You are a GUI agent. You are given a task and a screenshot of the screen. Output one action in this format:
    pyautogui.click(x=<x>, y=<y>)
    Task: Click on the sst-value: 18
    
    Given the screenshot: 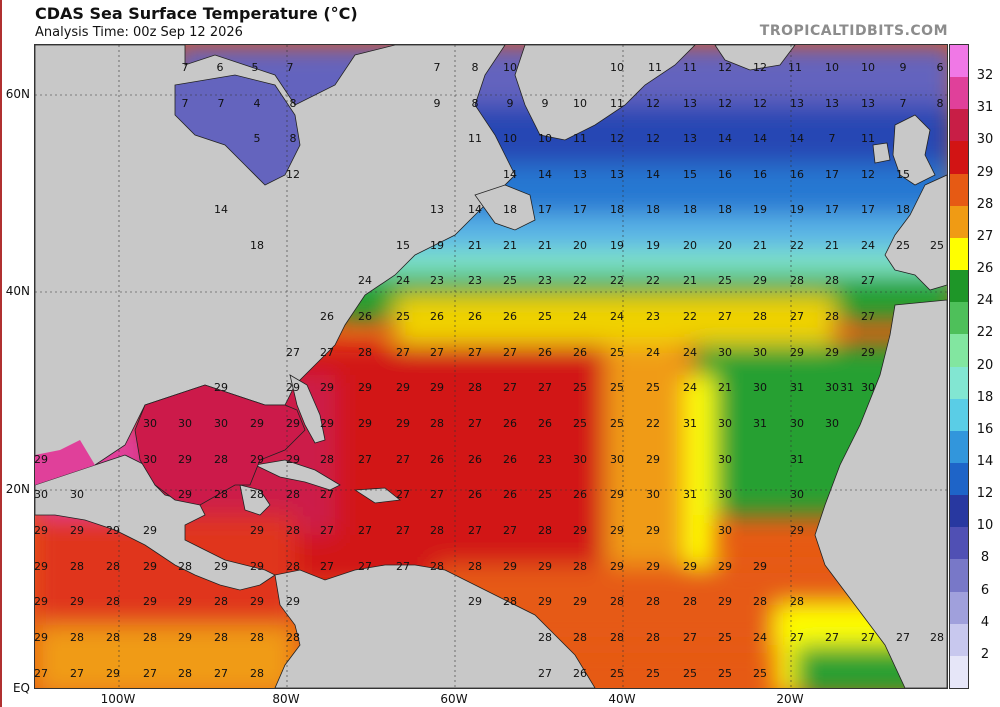 What is the action you would take?
    pyautogui.click(x=903, y=209)
    